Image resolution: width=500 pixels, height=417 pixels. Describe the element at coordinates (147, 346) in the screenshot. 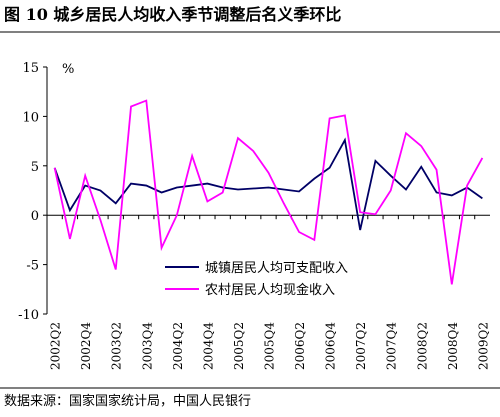

I see `x-tick-label: 2003Q4` at that location.